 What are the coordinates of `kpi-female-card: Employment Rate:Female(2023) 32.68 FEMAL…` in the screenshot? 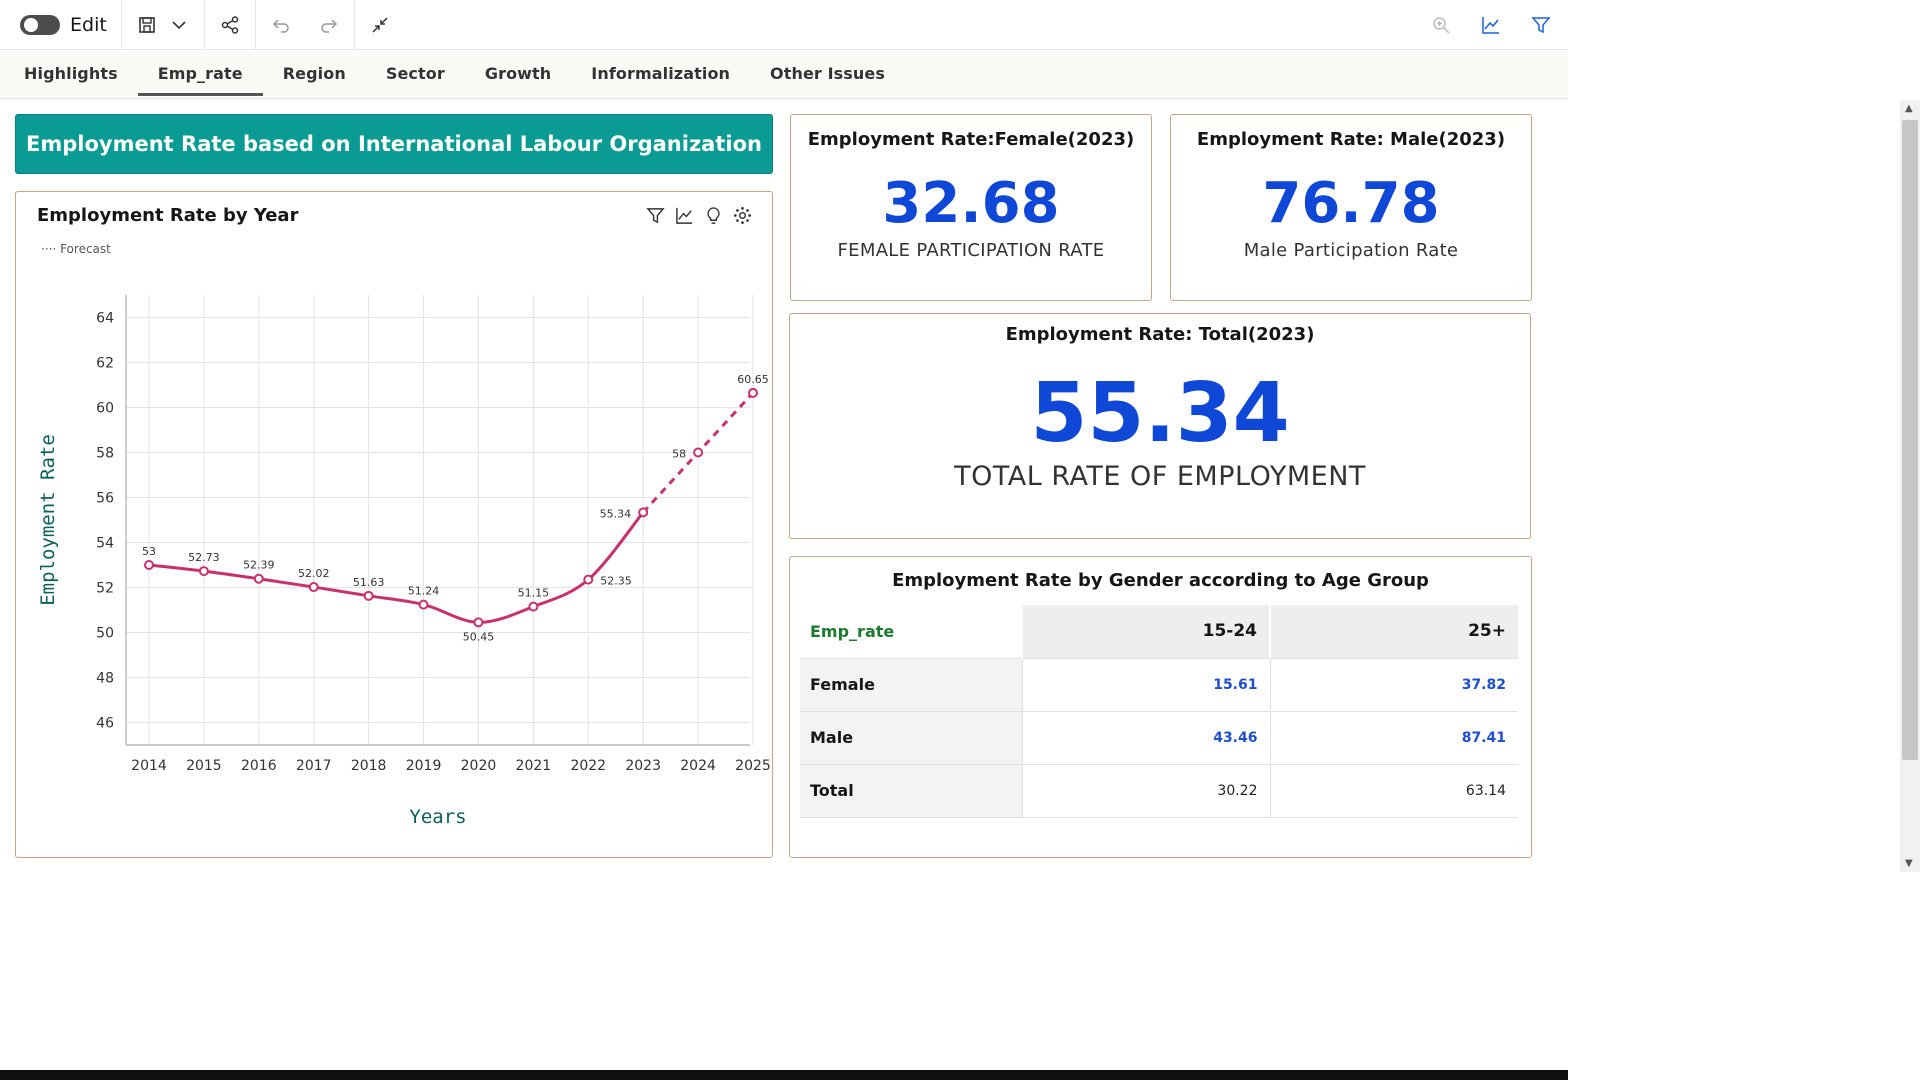 It's located at (971, 207).